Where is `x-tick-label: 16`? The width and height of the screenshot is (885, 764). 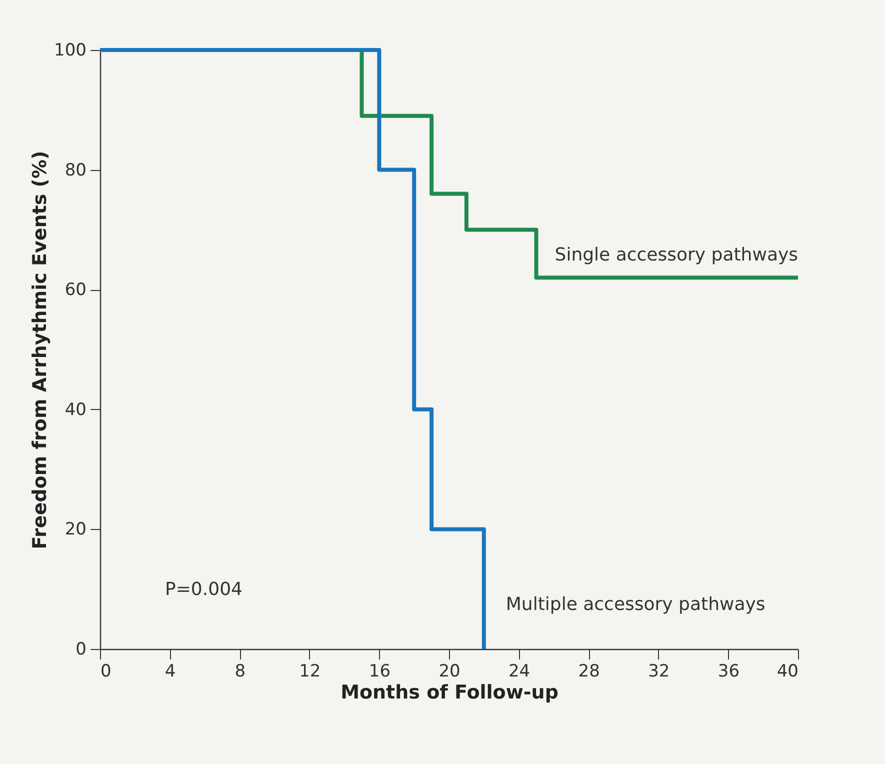 x-tick-label: 16 is located at coordinates (379, 672).